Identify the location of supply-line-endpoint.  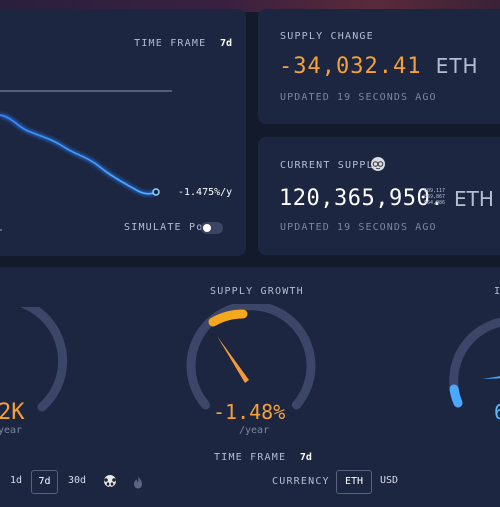
(156, 192).